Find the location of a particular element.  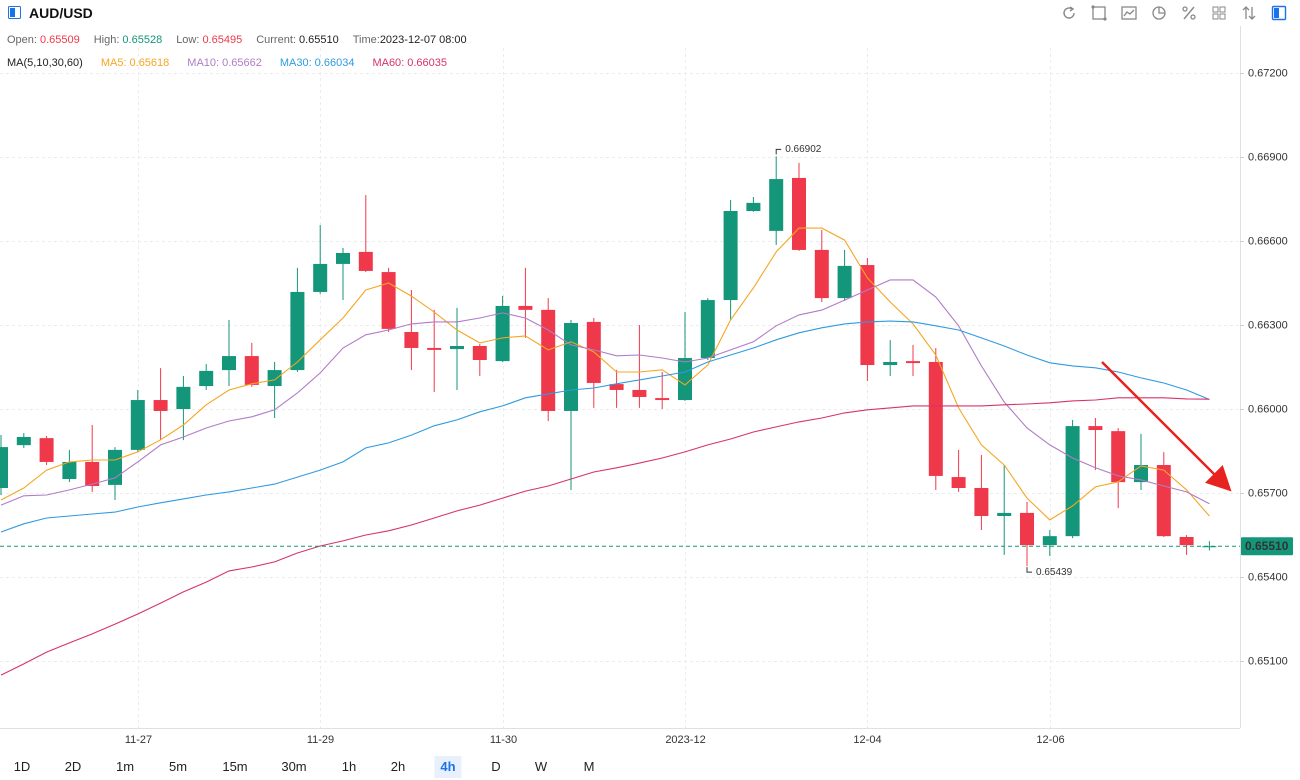

trend-arrow is located at coordinates (1166, 426).